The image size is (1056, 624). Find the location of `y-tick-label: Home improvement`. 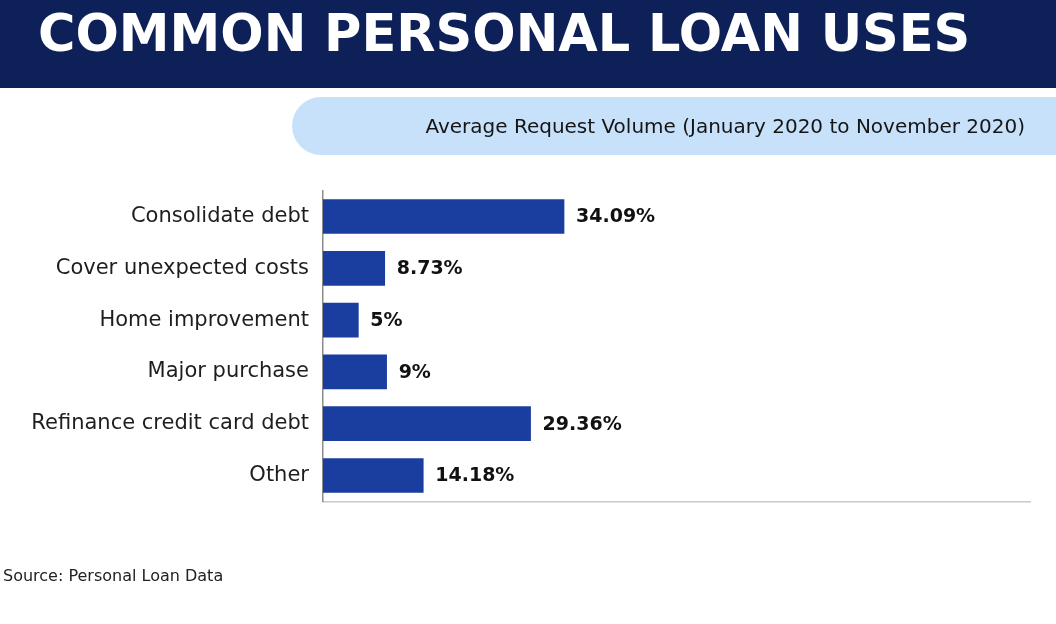

y-tick-label: Home improvement is located at coordinates (204, 318).